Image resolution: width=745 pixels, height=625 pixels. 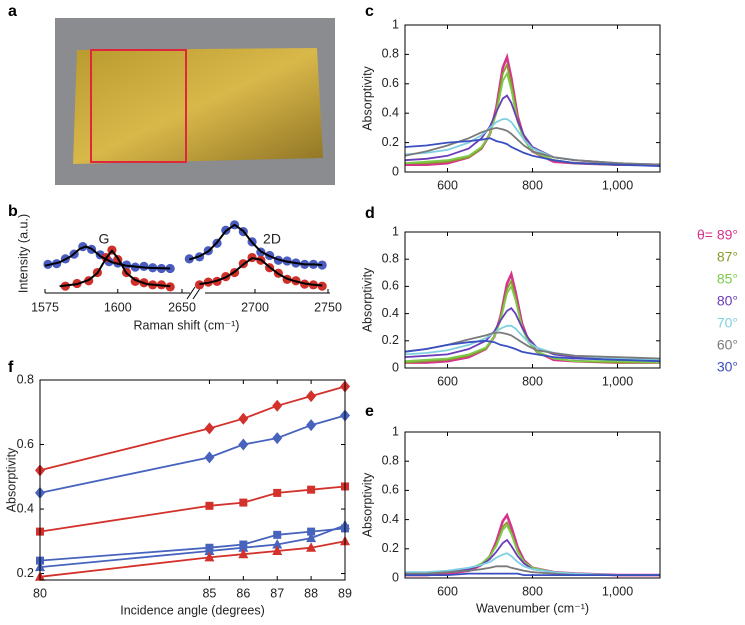 What do you see at coordinates (727, 257) in the screenshot?
I see `legend-entry: 87°` at bounding box center [727, 257].